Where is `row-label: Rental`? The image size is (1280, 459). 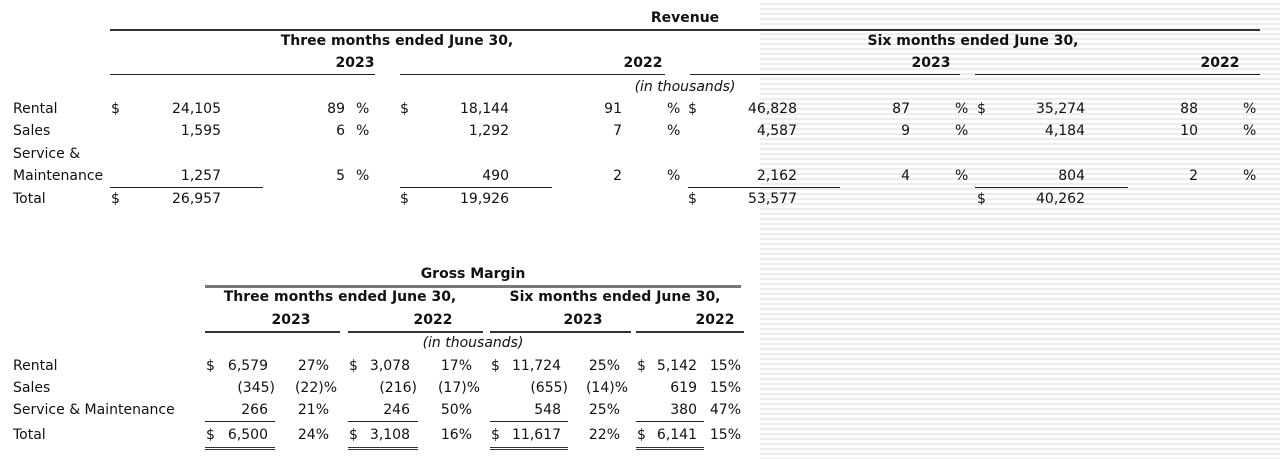
row-label: Rental is located at coordinates (35, 366).